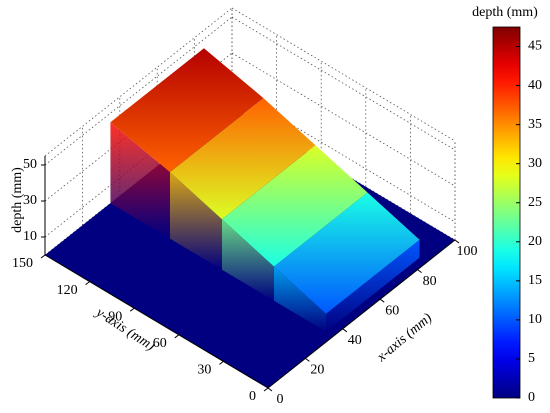 The height and width of the screenshot is (413, 550). I want to click on y-tick-label: 30, so click(204, 370).